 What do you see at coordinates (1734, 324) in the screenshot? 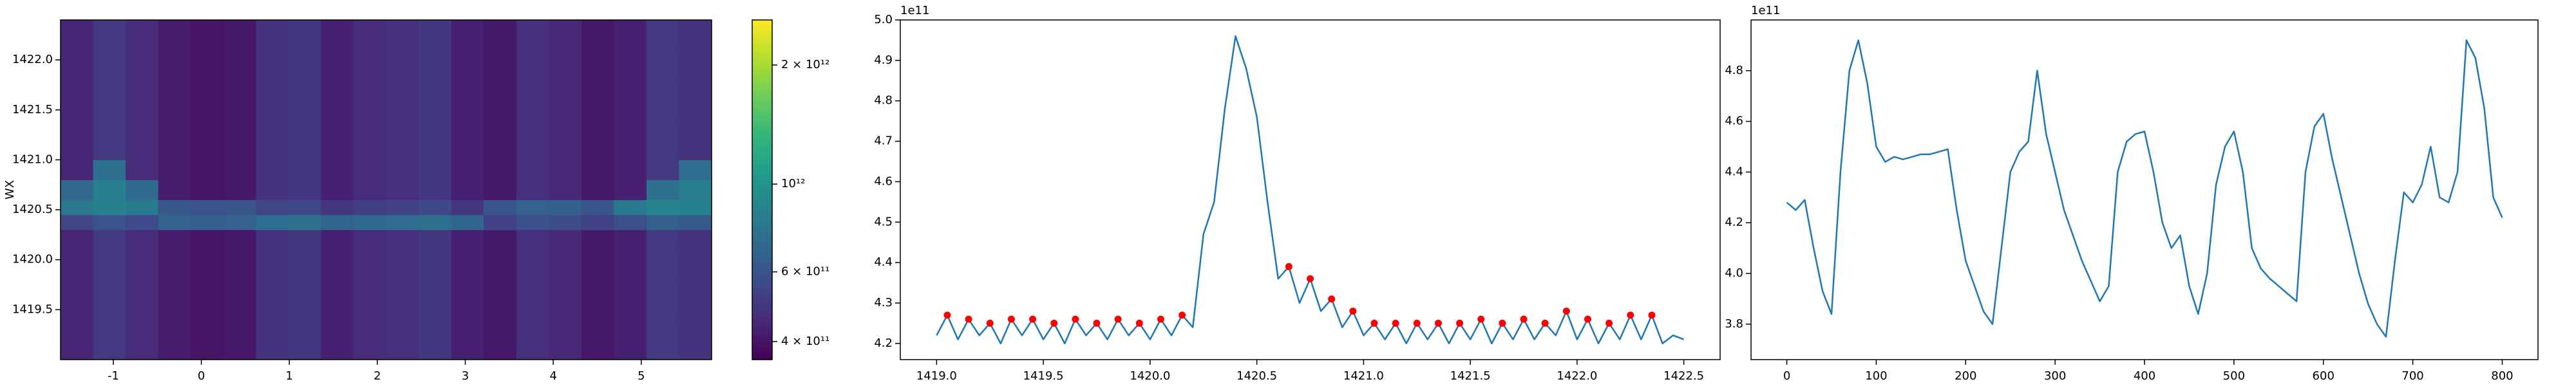
I see `y-tick-label: 3.8` at bounding box center [1734, 324].